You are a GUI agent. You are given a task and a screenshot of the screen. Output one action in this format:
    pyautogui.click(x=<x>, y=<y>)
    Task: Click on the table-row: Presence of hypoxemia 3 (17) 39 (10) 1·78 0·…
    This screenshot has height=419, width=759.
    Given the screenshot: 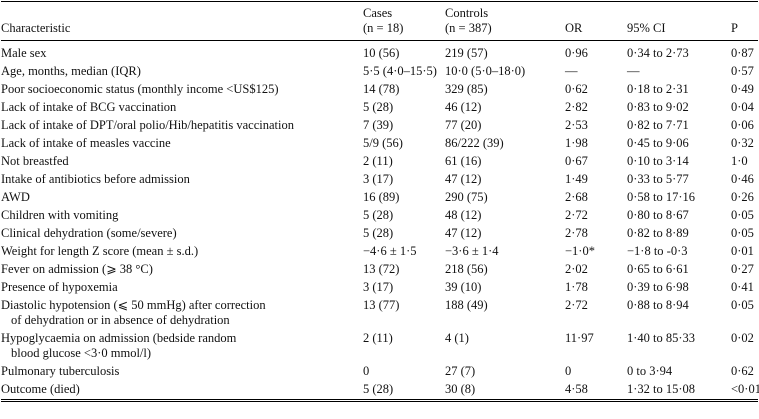 What is the action you would take?
    pyautogui.click(x=379, y=288)
    